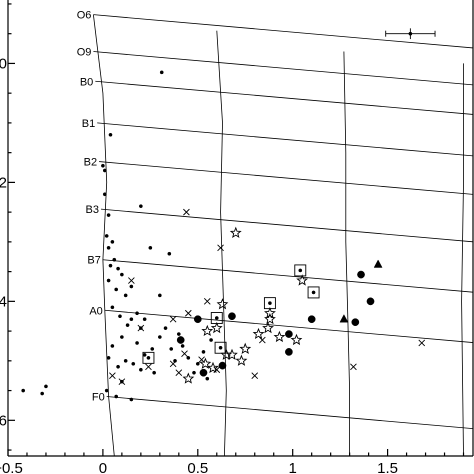  What do you see at coordinates (98, 398) in the screenshot?
I see `spectral-label-f0: F0` at bounding box center [98, 398].